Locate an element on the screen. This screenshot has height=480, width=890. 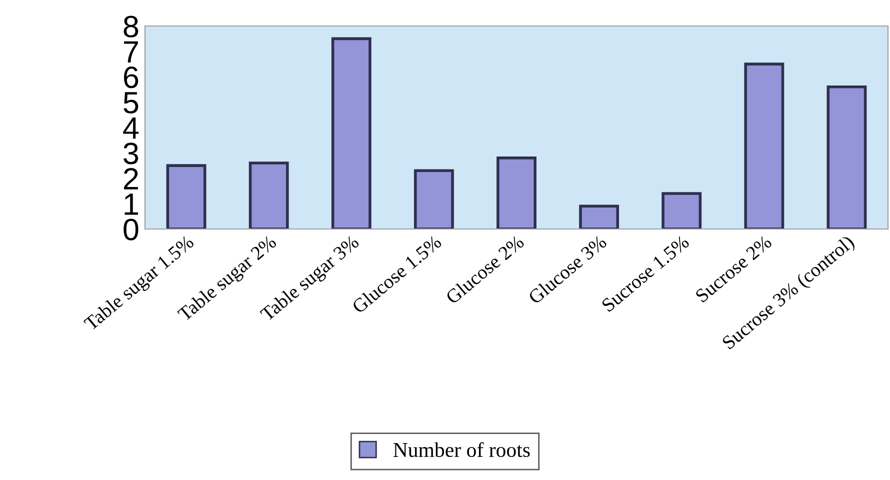
y-tick-label: 4 is located at coordinates (131, 128).